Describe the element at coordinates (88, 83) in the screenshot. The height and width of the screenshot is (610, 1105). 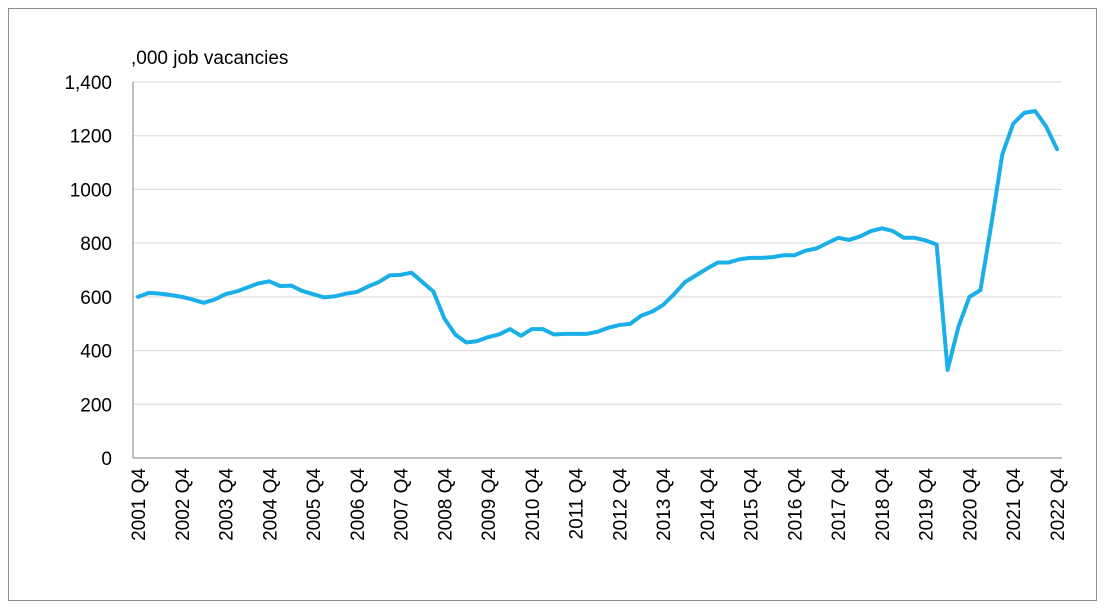
I see `y-tick-label: 1,400` at that location.